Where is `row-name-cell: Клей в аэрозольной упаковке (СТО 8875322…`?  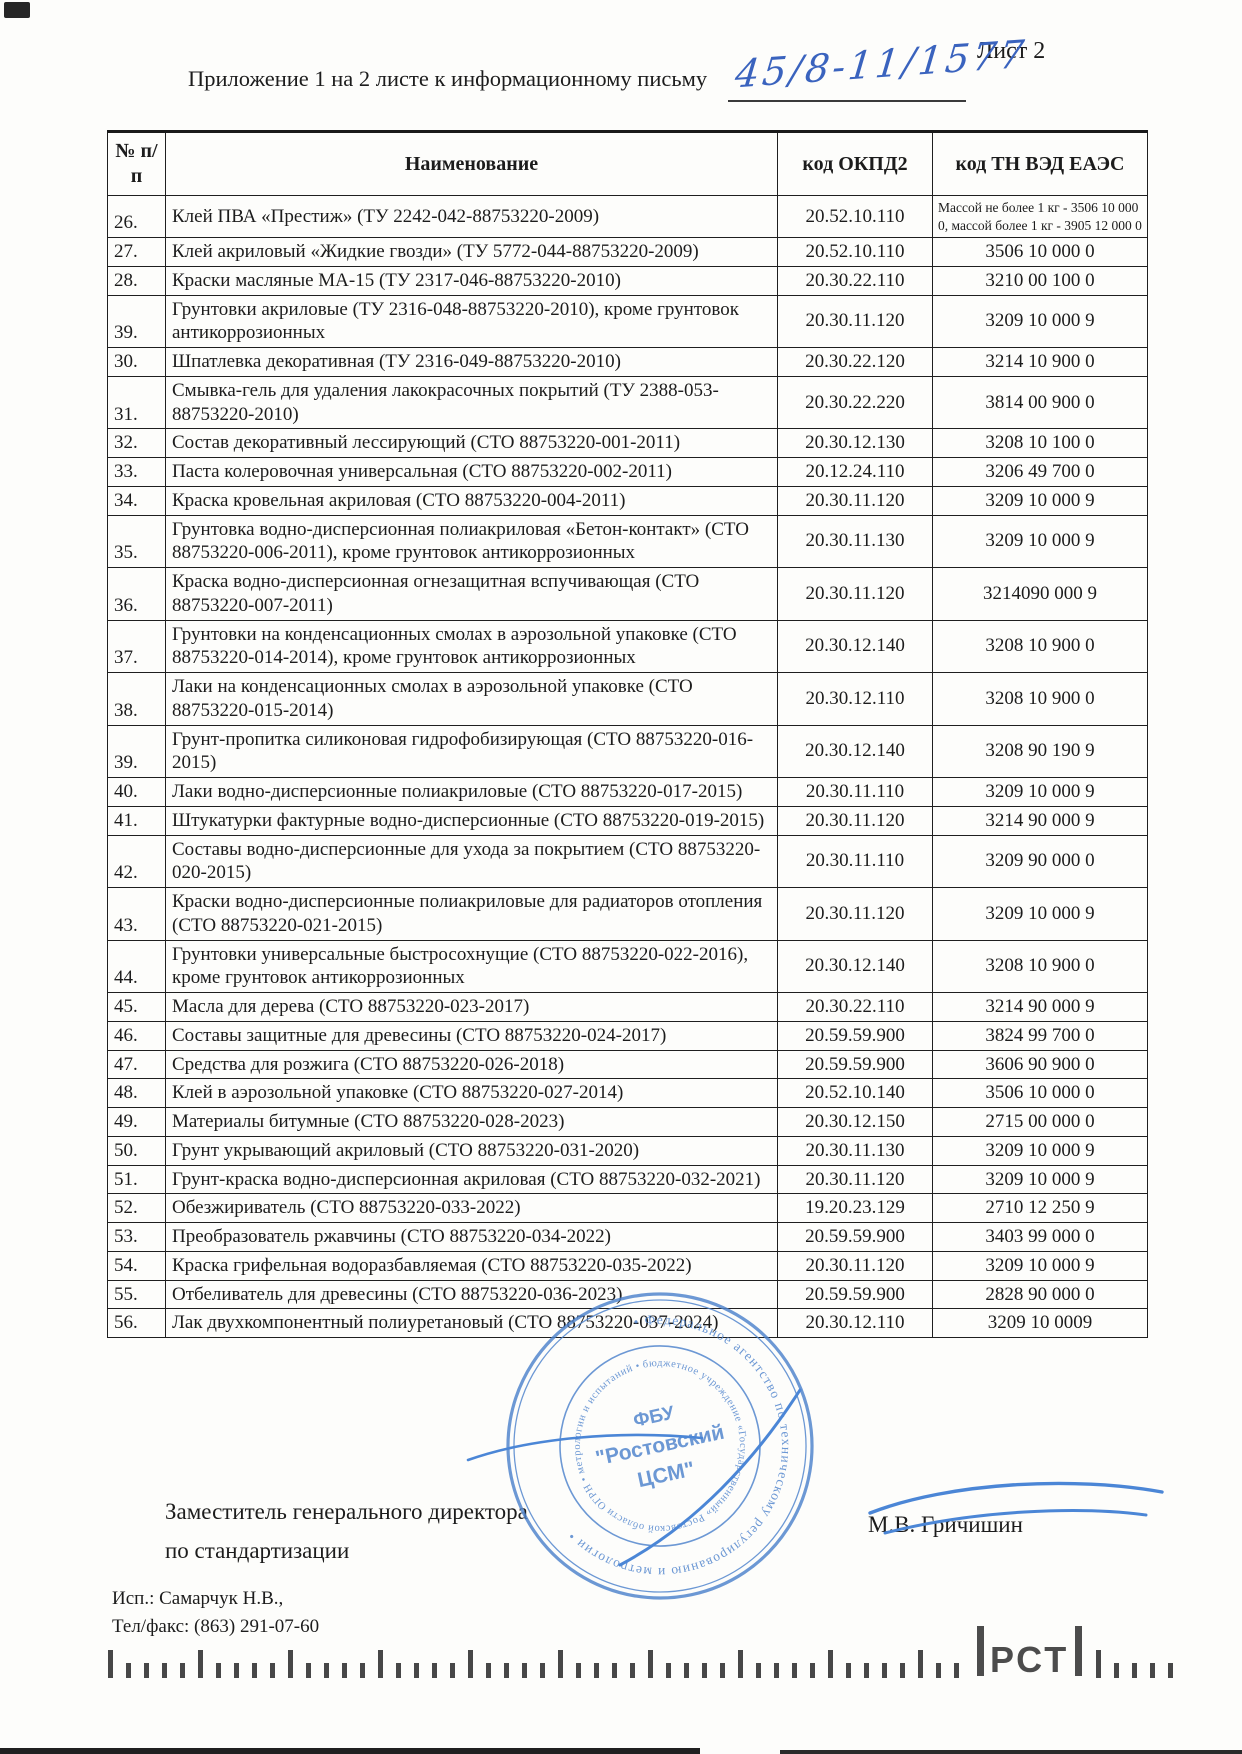 row-name-cell: Клей в аэрозольной упаковке (СТО 8875322… is located at coordinates (471, 1093).